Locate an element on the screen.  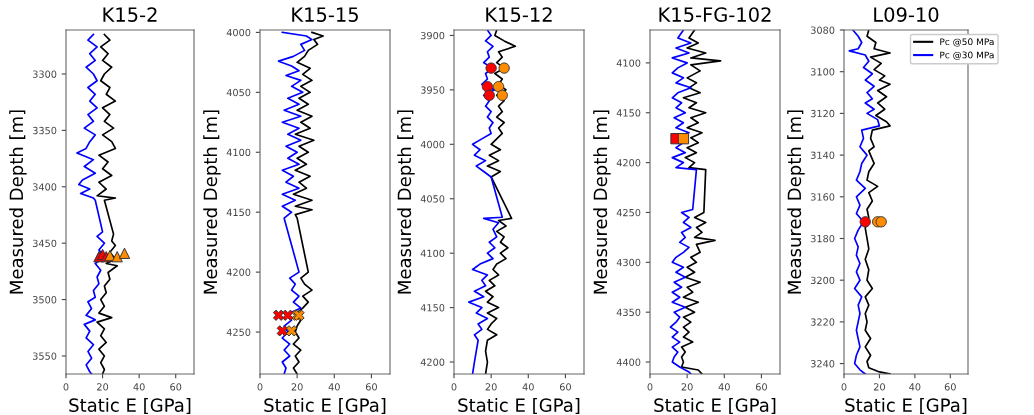
y-tick-label: 3300 is located at coordinates (44, 74).